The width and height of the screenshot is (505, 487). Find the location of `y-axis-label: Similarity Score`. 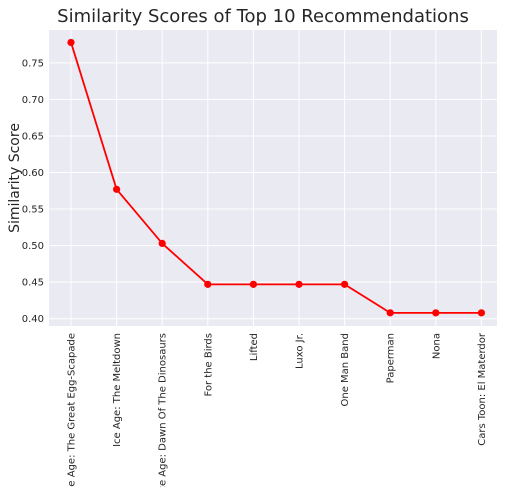

y-axis-label: Similarity Score is located at coordinates (15, 178).